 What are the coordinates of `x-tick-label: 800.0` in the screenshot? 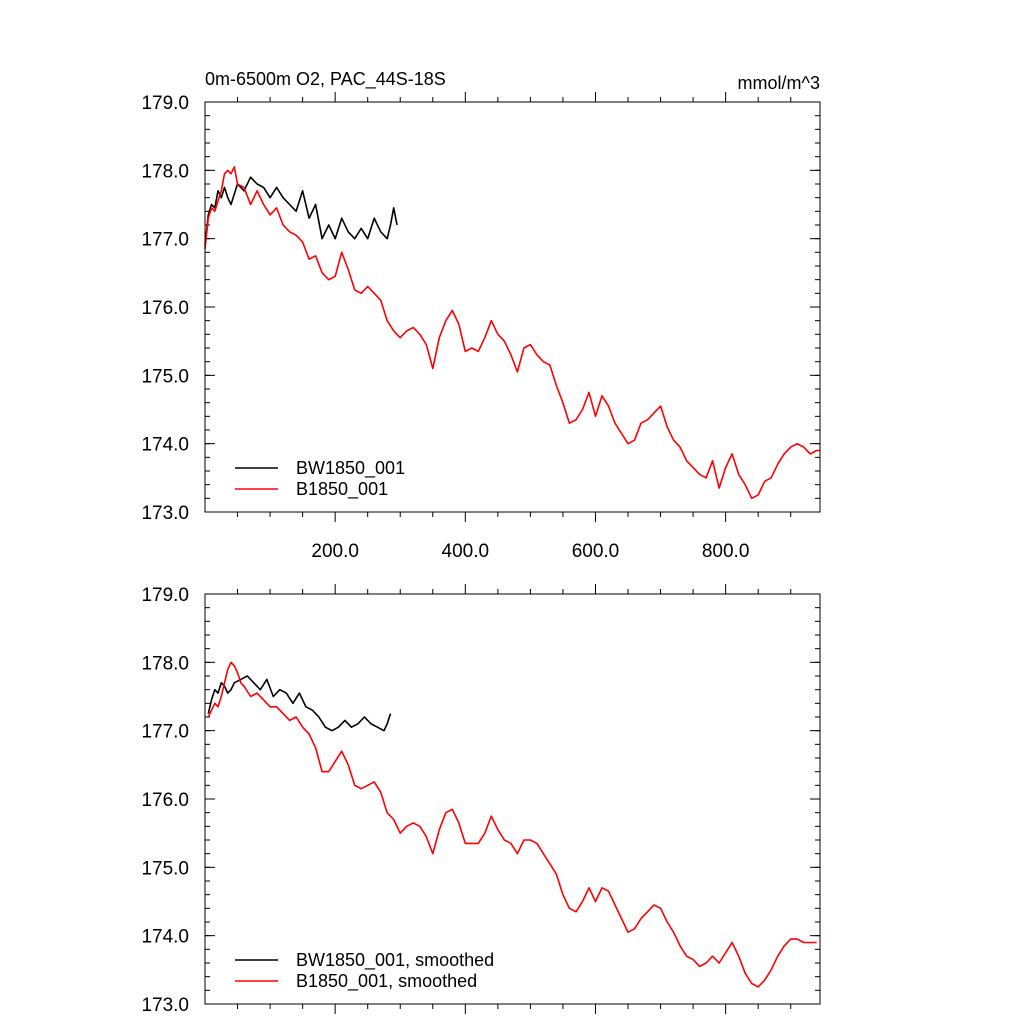 It's located at (726, 551).